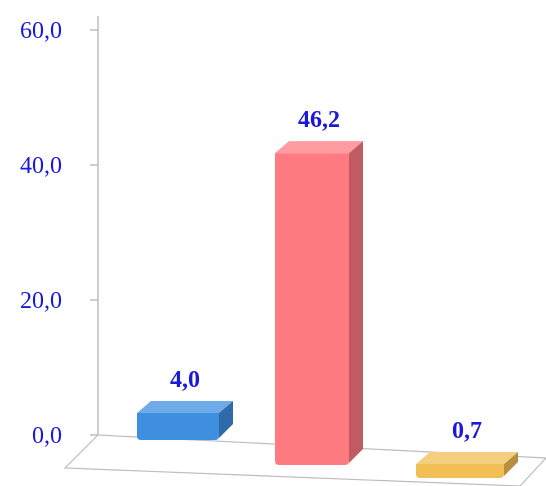  I want to click on y-axis-ticks: 0,0 20,0 40,0 60,0, so click(59, 233).